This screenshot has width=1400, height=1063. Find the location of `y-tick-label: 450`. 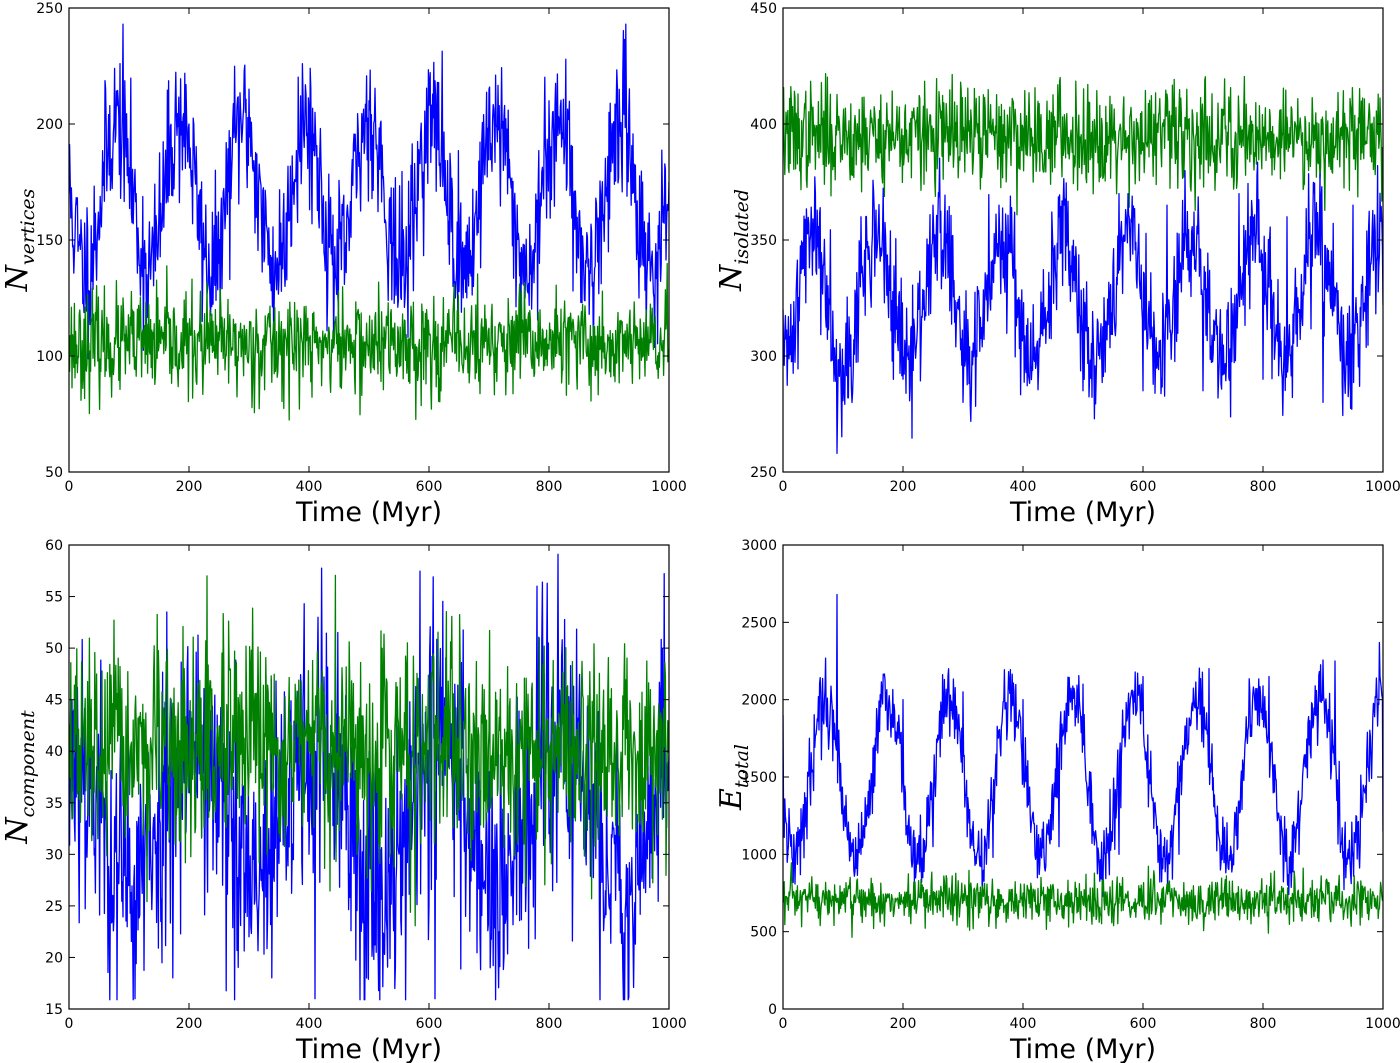

y-tick-label: 450 is located at coordinates (763, 9).